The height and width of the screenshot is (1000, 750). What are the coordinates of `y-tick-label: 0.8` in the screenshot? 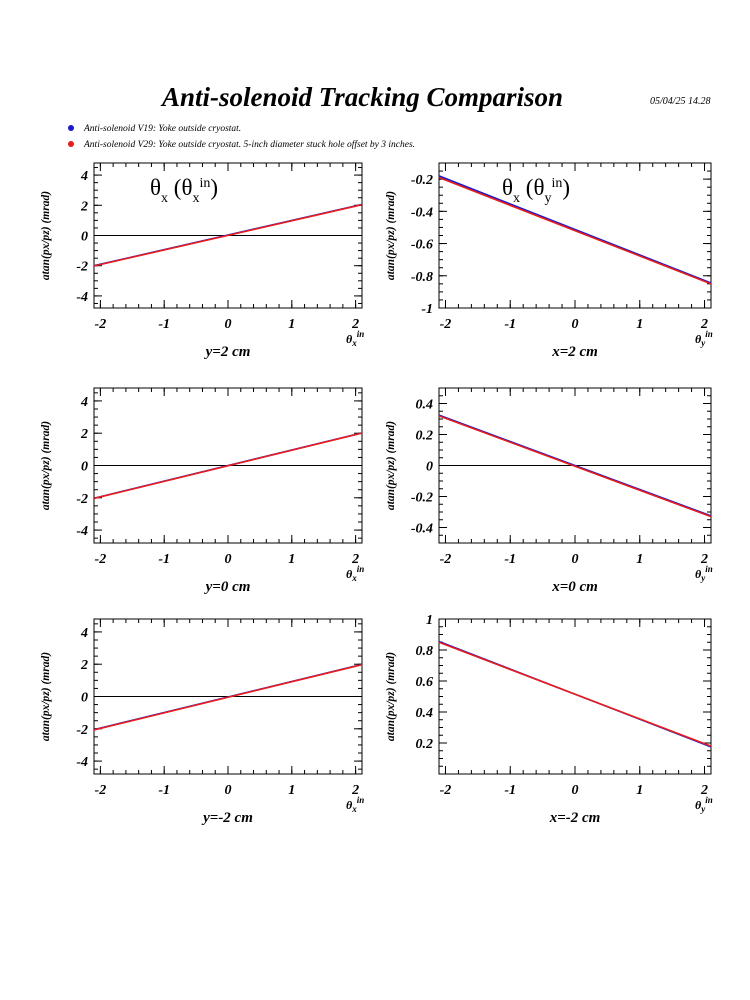 It's located at (425, 651).